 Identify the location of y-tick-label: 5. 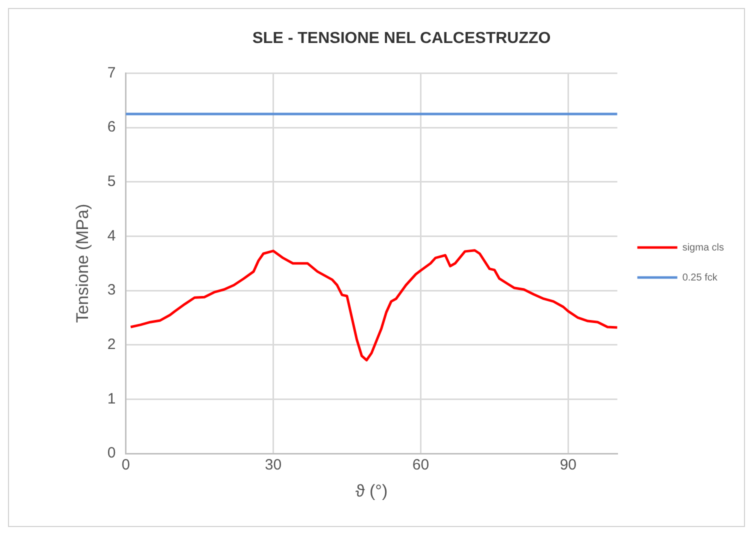
(111, 181).